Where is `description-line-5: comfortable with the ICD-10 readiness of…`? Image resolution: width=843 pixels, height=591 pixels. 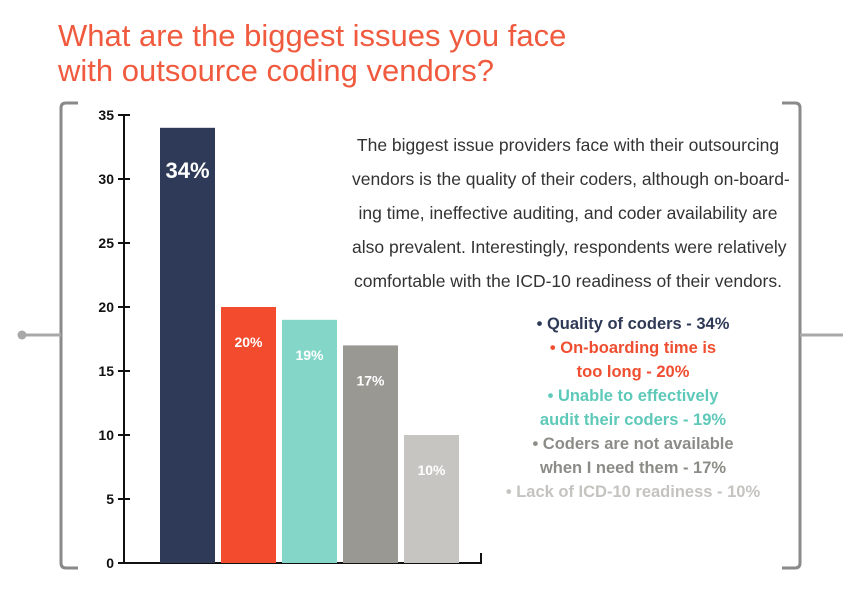
description-line-5: comfortable with the ICD-10 readiness of… is located at coordinates (568, 281).